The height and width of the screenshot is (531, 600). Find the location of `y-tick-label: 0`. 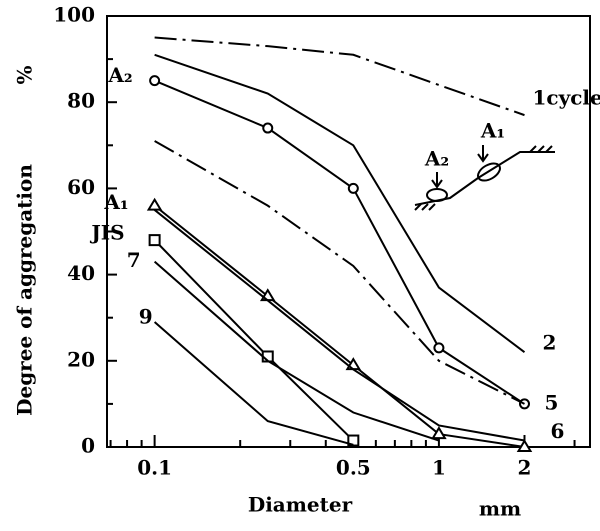

y-tick-label: 0 is located at coordinates (88, 446).